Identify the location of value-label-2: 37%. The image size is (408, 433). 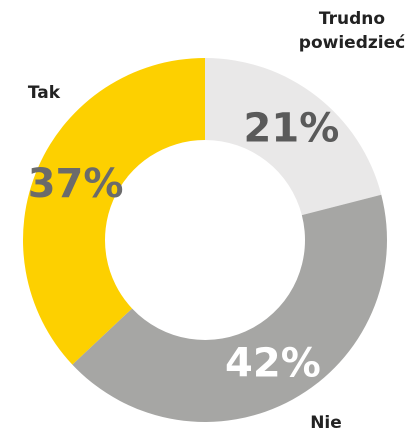
(76, 184).